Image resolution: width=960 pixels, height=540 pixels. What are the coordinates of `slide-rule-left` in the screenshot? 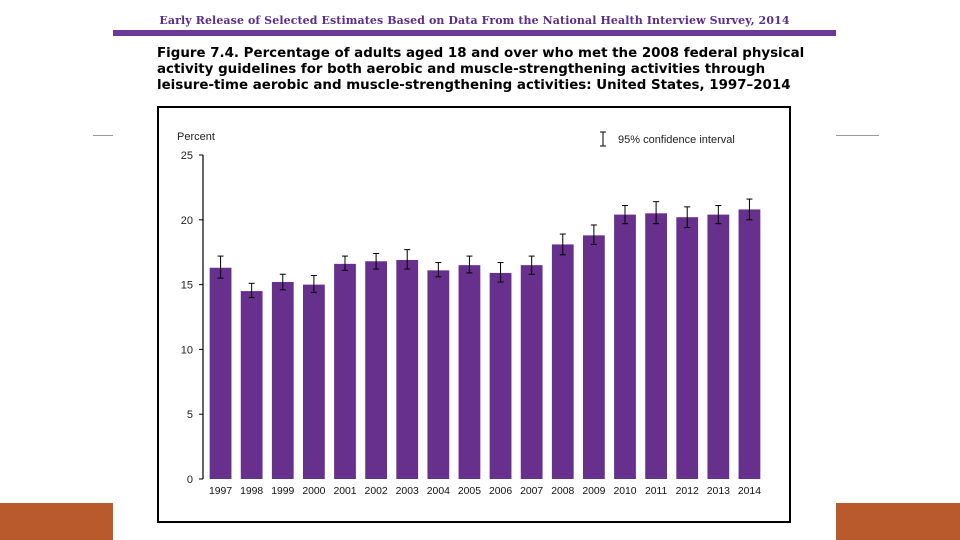 It's located at (103, 135).